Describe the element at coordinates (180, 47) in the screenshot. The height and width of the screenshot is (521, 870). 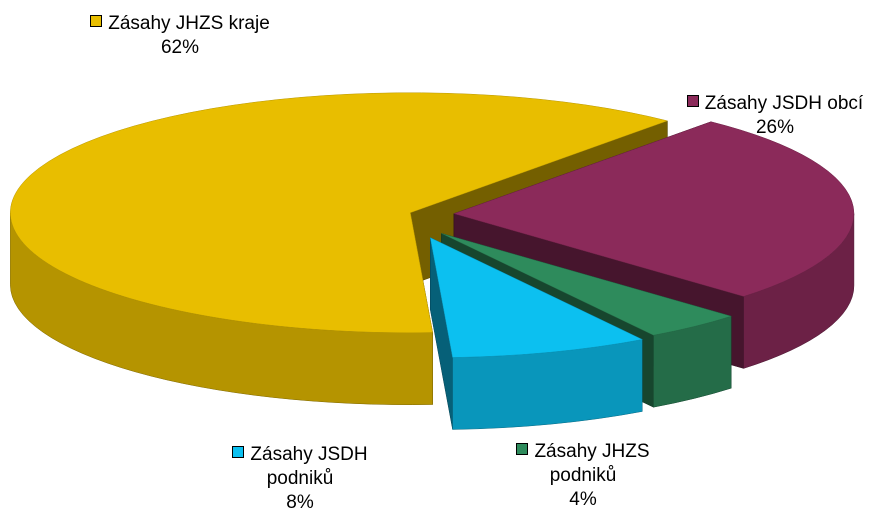
I see `value-label: 62%` at that location.